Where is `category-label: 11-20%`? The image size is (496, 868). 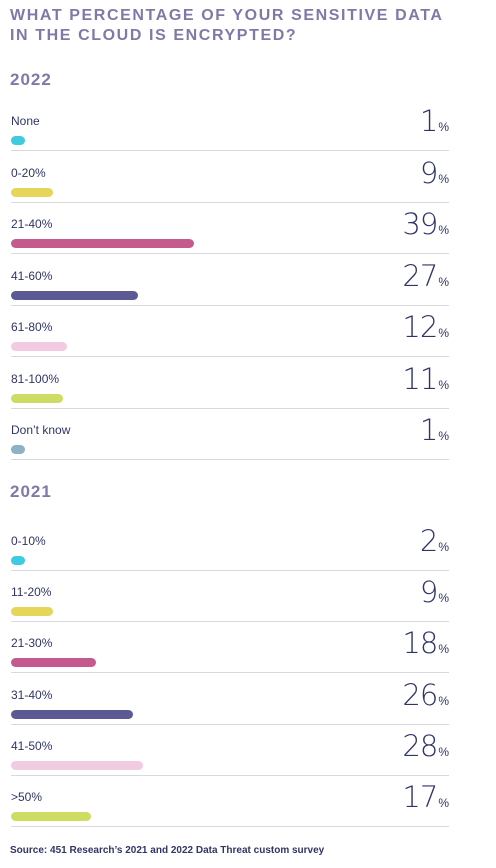 category-label: 11-20% is located at coordinates (31, 592).